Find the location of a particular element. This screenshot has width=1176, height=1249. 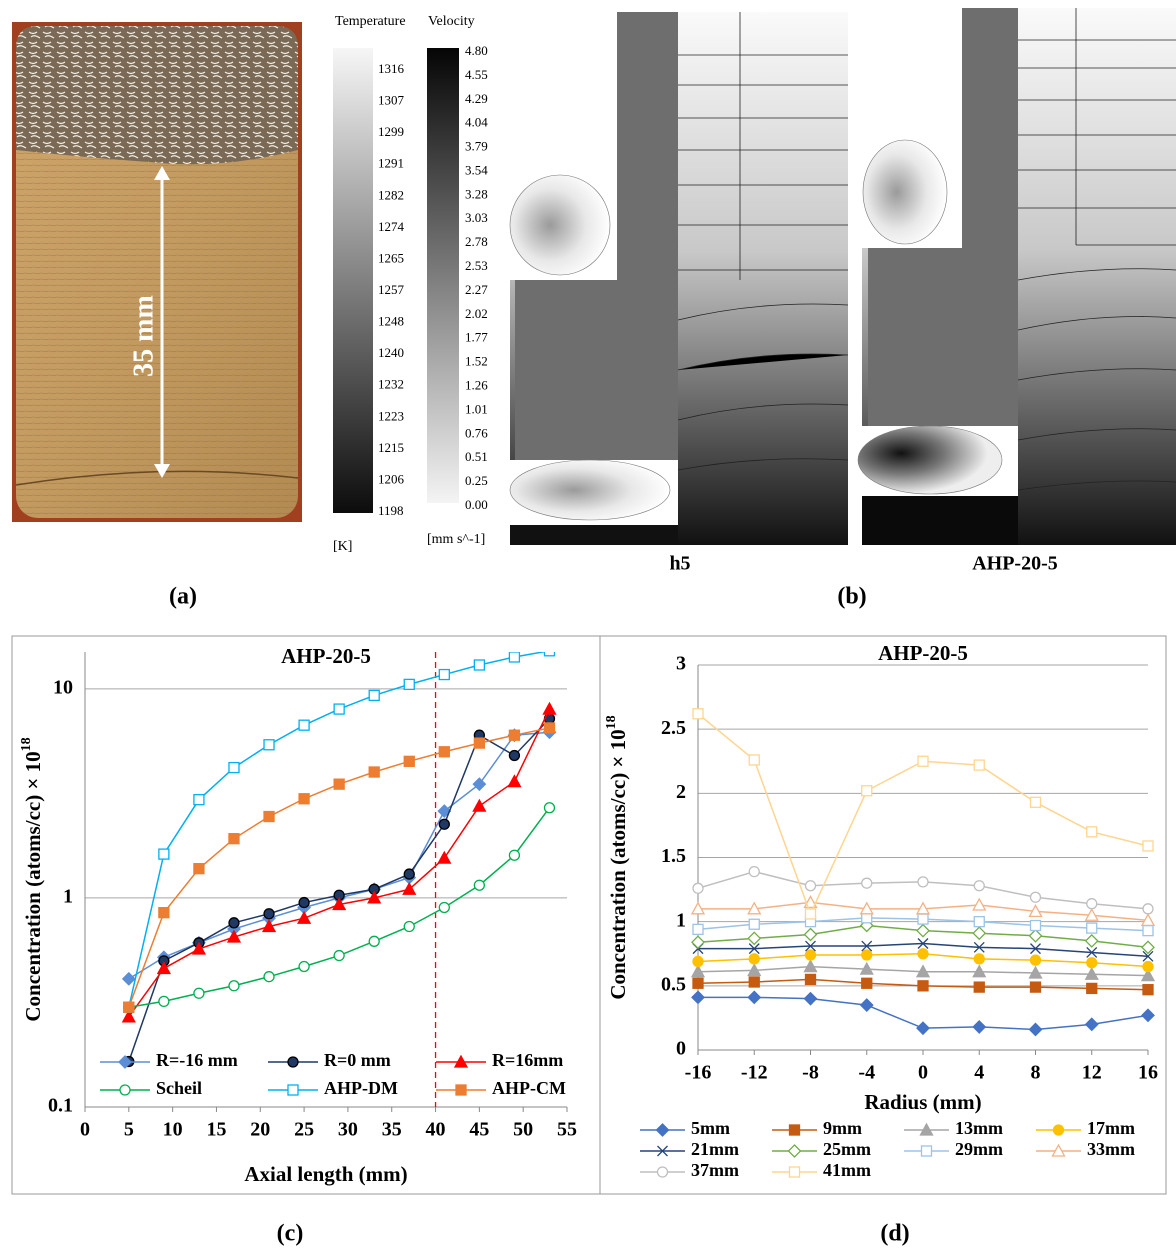

x-tick-label: -12 is located at coordinates (754, 1073).